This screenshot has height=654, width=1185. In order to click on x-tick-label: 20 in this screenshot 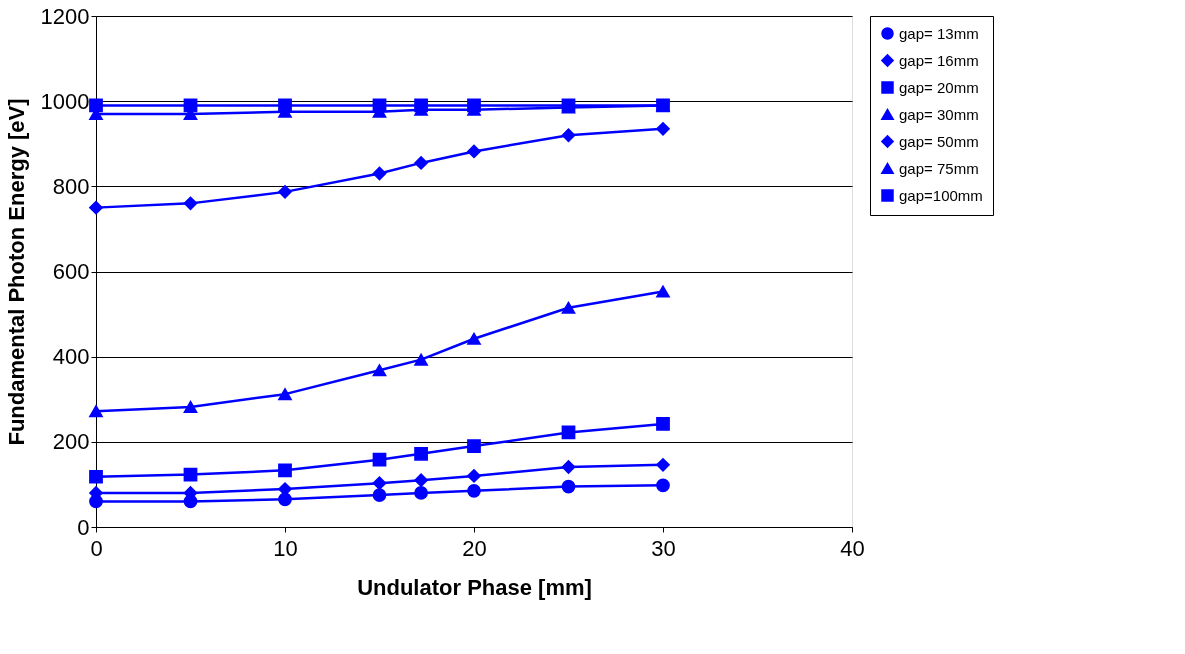, I will do `click(474, 548)`.